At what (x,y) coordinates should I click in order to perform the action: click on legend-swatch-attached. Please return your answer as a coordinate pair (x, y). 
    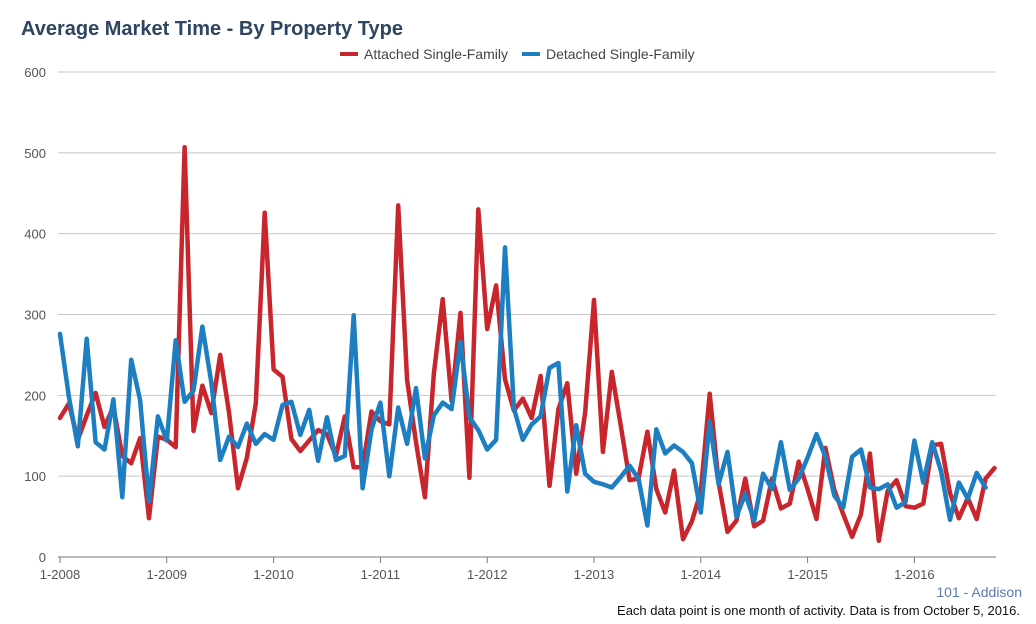
    Looking at the image, I should click on (349, 54).